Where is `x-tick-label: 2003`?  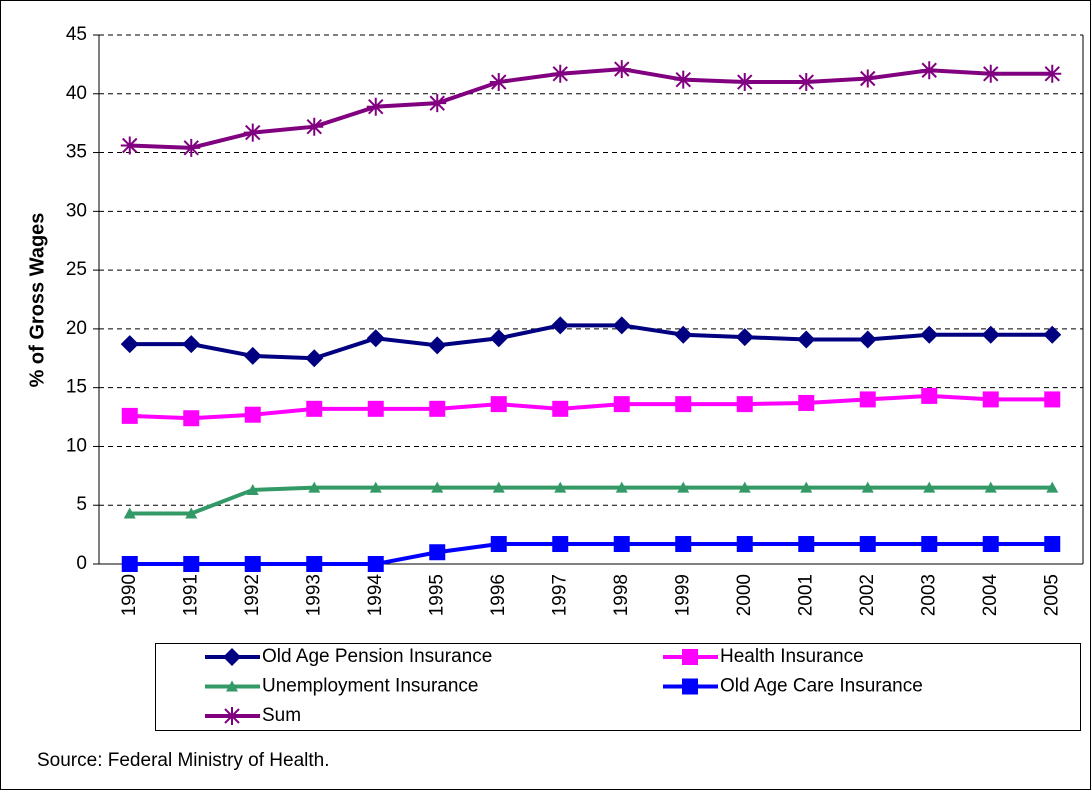 x-tick-label: 2003 is located at coordinates (928, 595).